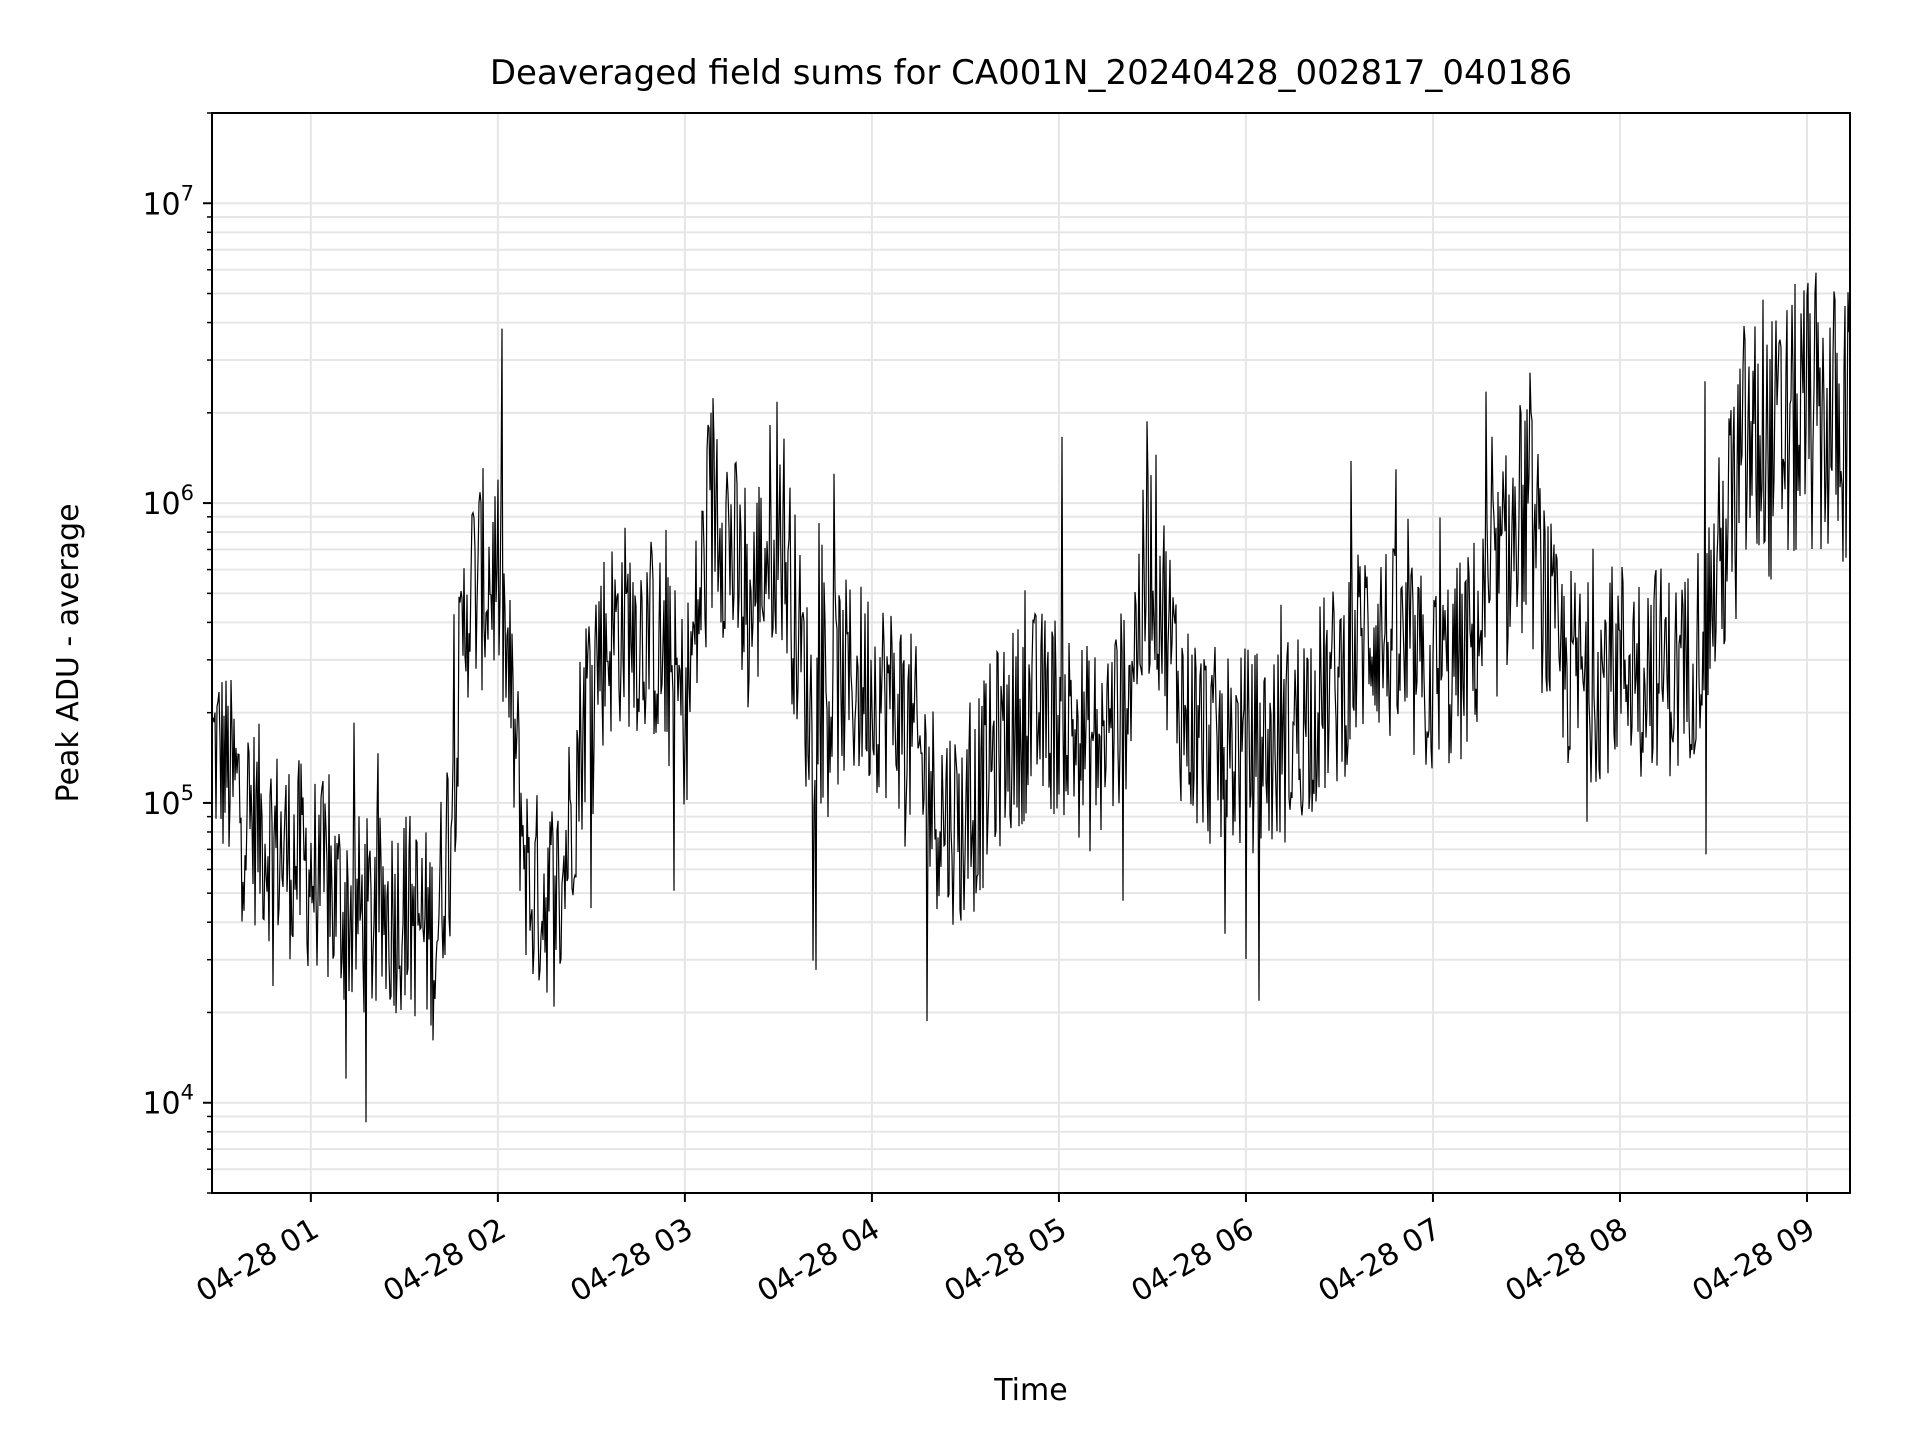 The image size is (1920, 1440). What do you see at coordinates (187, 793) in the screenshot?
I see `y-tick-exponent: 5` at bounding box center [187, 793].